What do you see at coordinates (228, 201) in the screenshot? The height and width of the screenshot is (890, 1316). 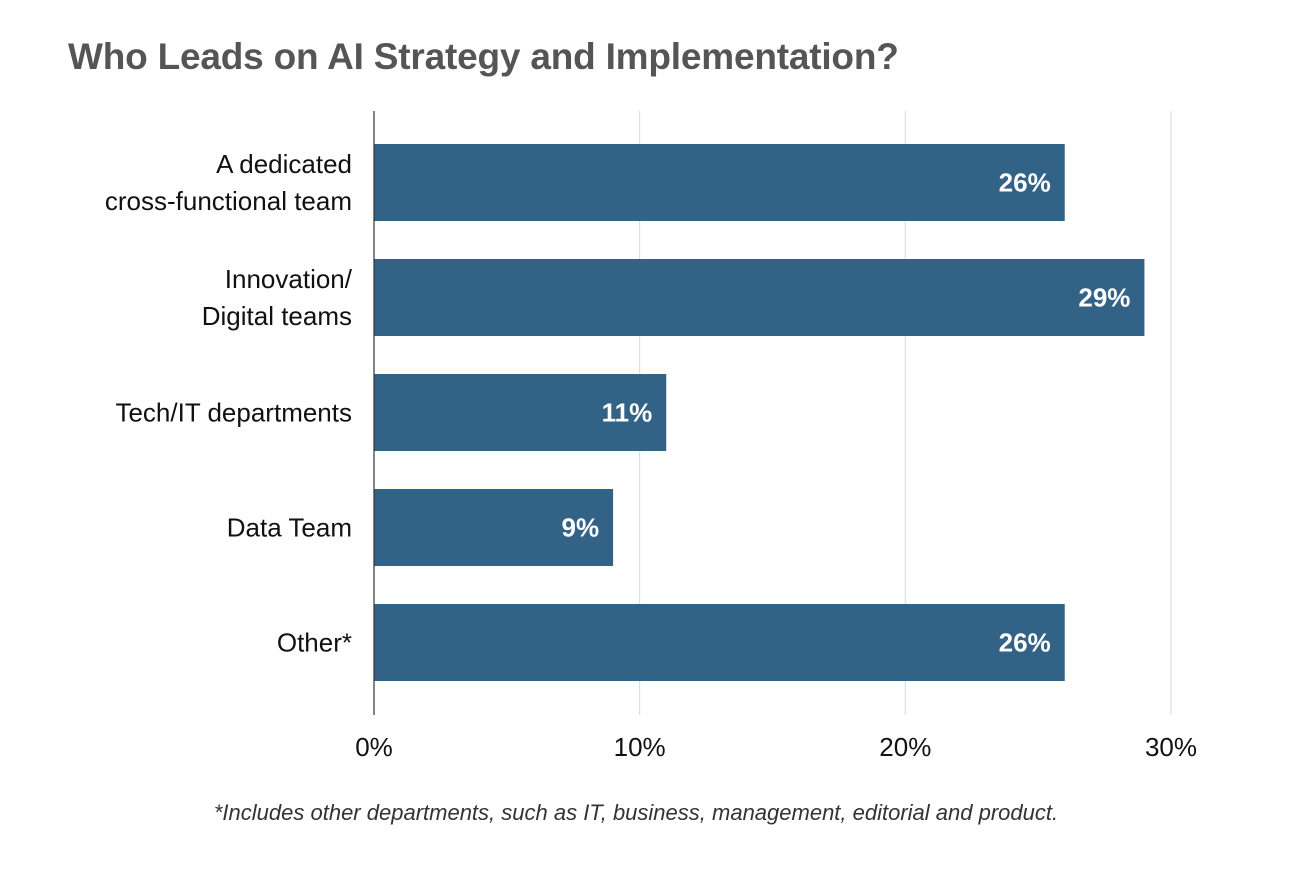 I see `category-label: cross-functional team` at bounding box center [228, 201].